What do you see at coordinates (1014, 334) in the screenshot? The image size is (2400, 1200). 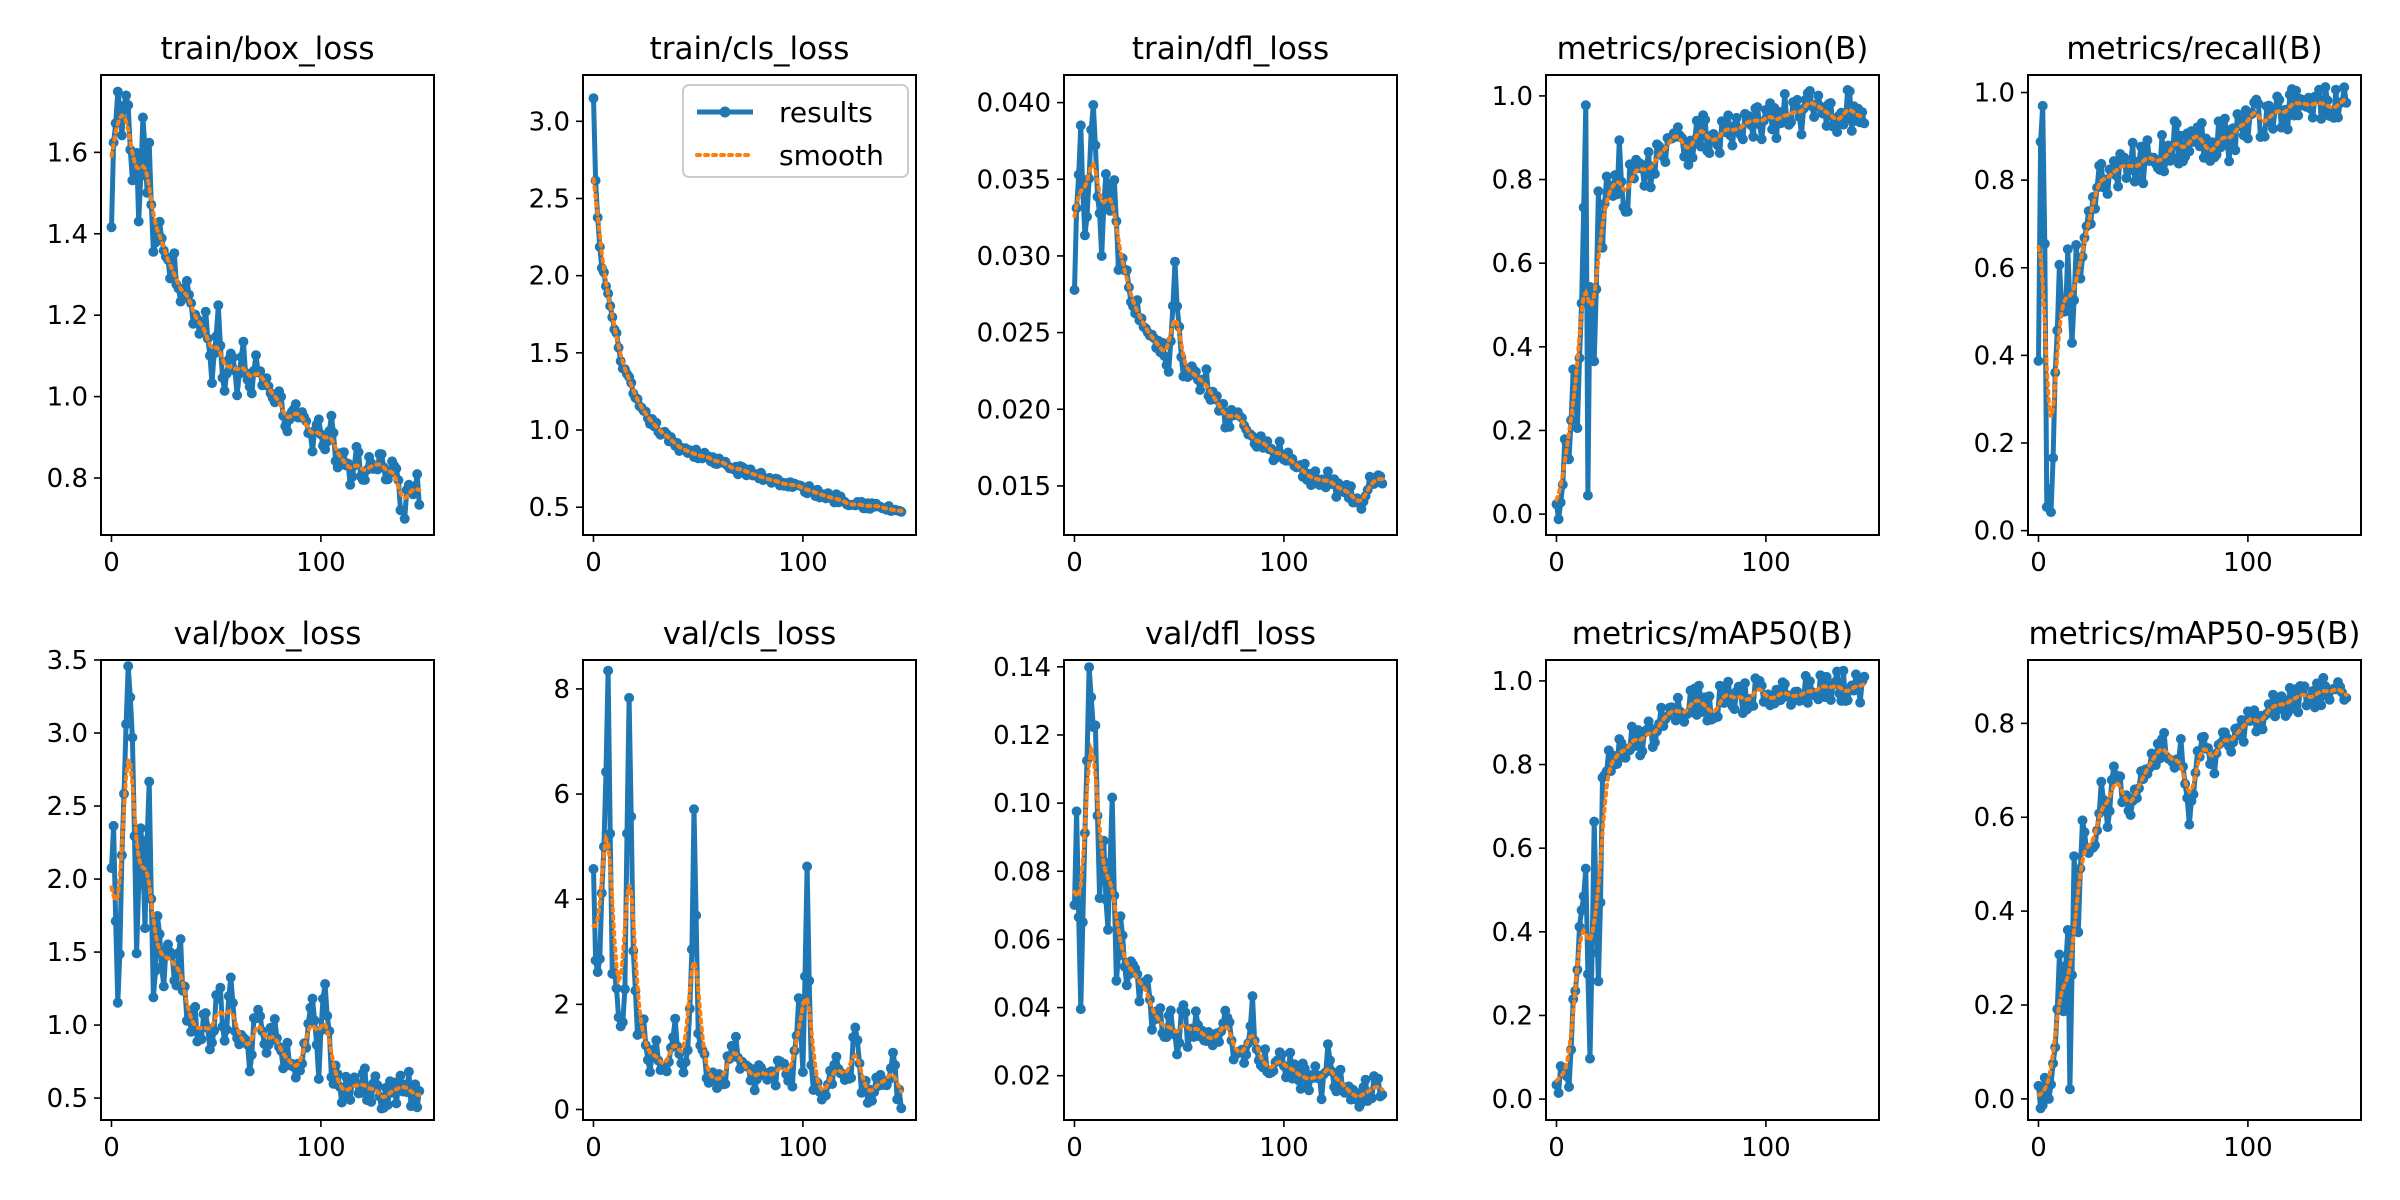 I see `y-tick-label: 0.025` at bounding box center [1014, 334].